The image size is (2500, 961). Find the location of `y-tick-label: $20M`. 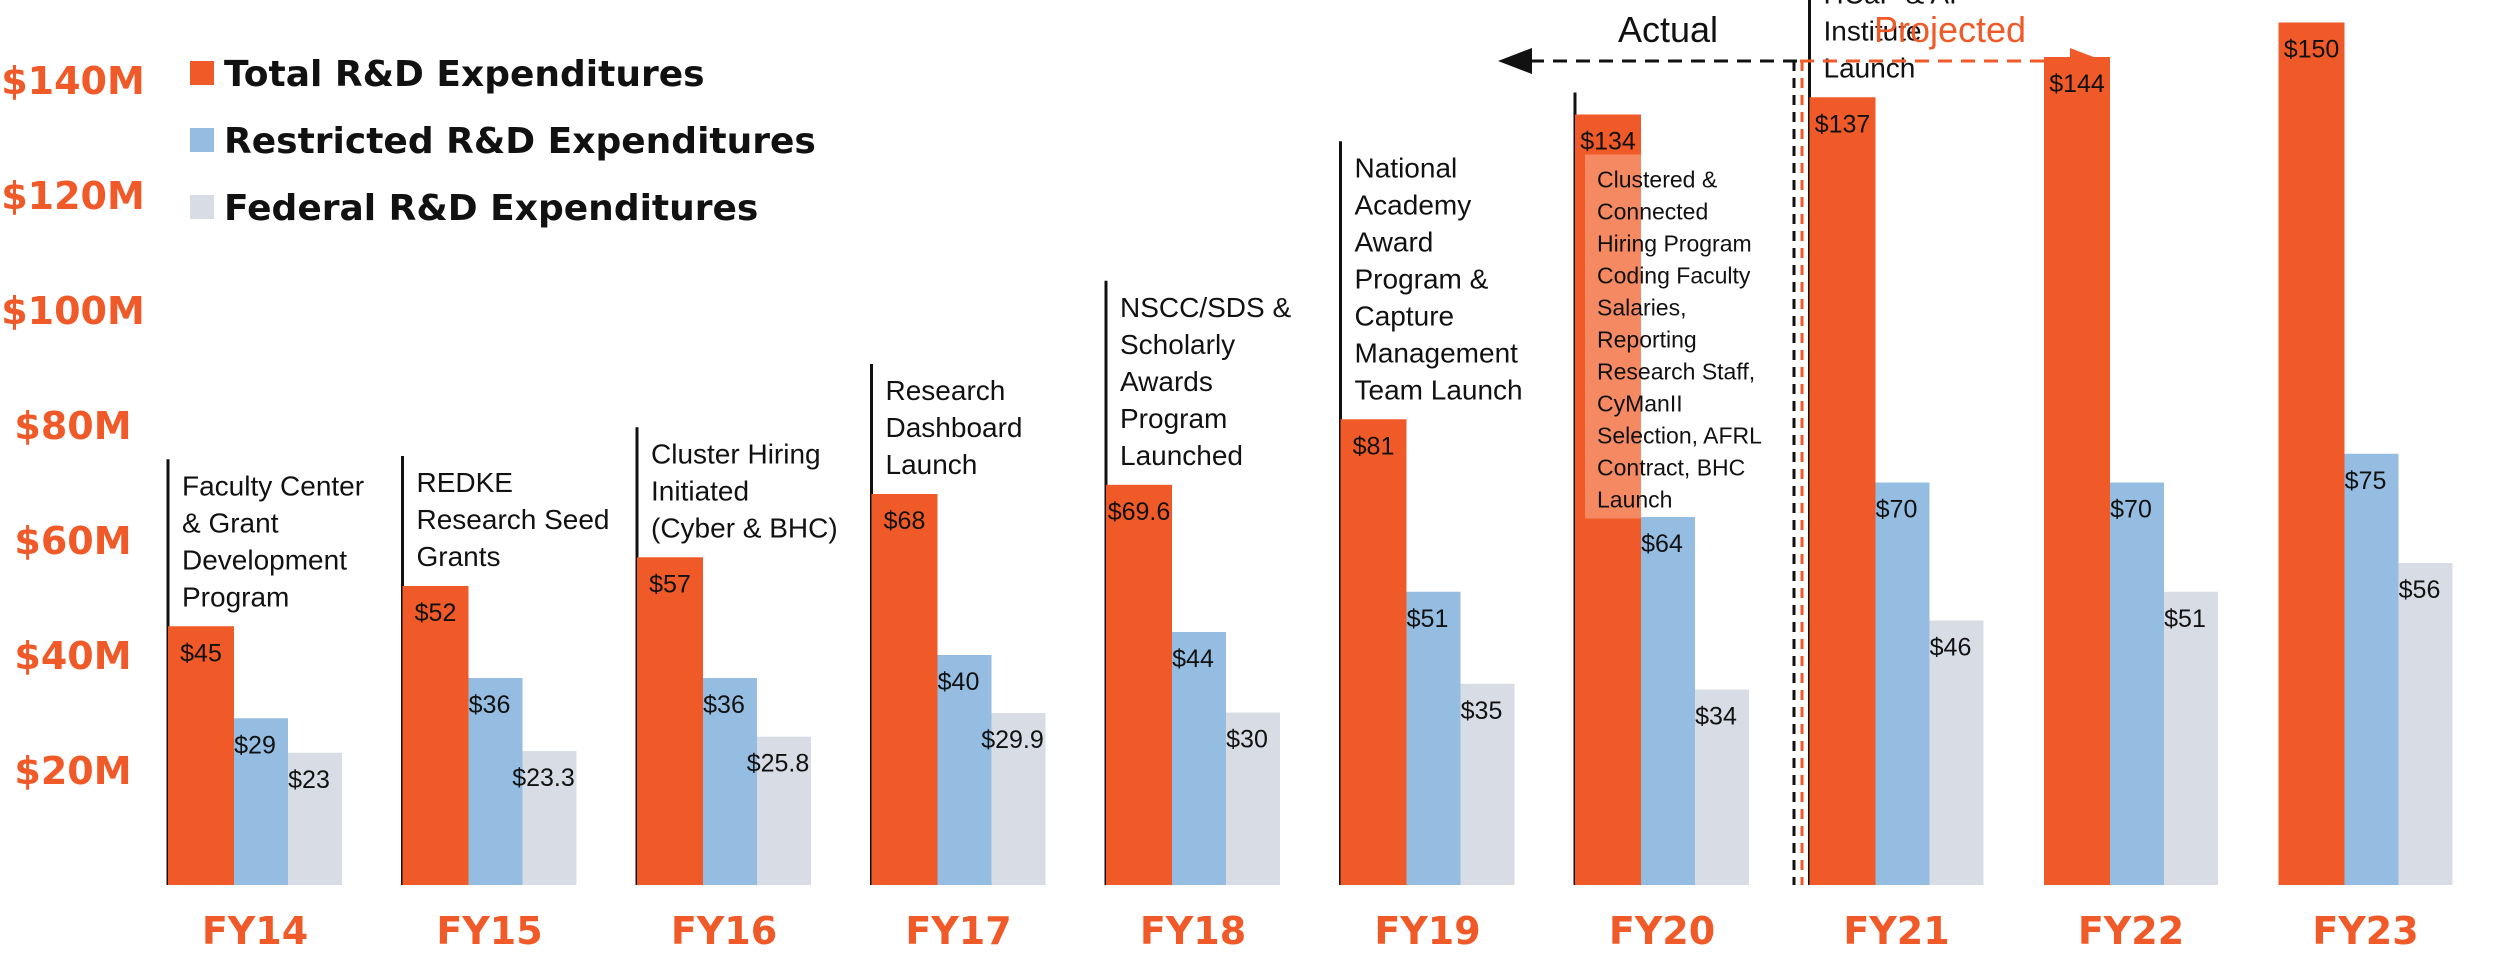

y-tick-label: $20M is located at coordinates (72, 771).